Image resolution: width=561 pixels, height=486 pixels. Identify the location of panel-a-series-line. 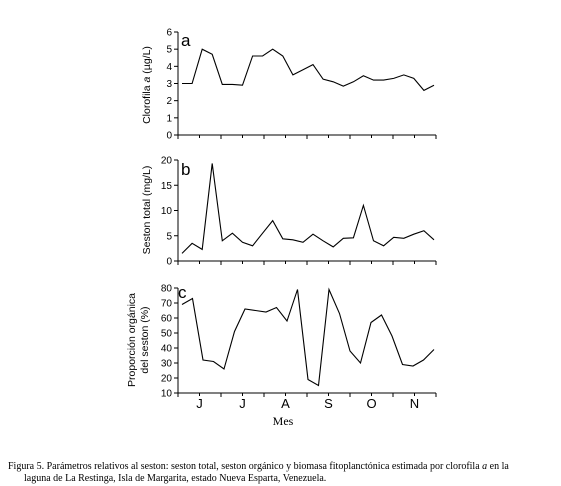
(308, 70).